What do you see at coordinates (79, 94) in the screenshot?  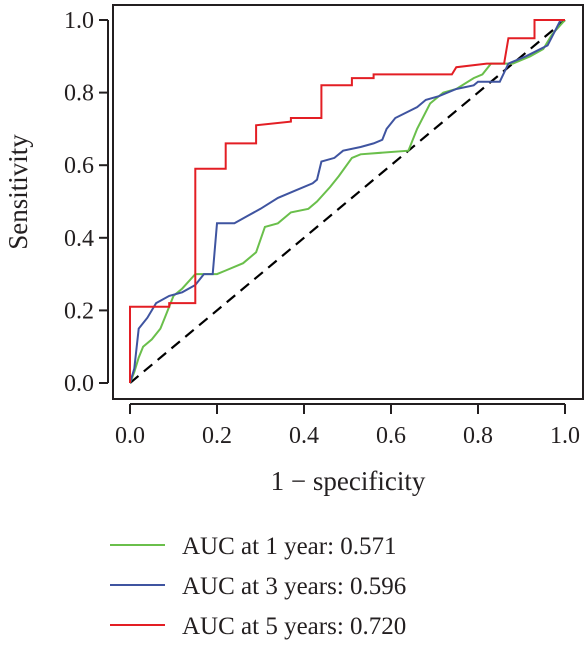 I see `y-tick-label: 0.8` at bounding box center [79, 94].